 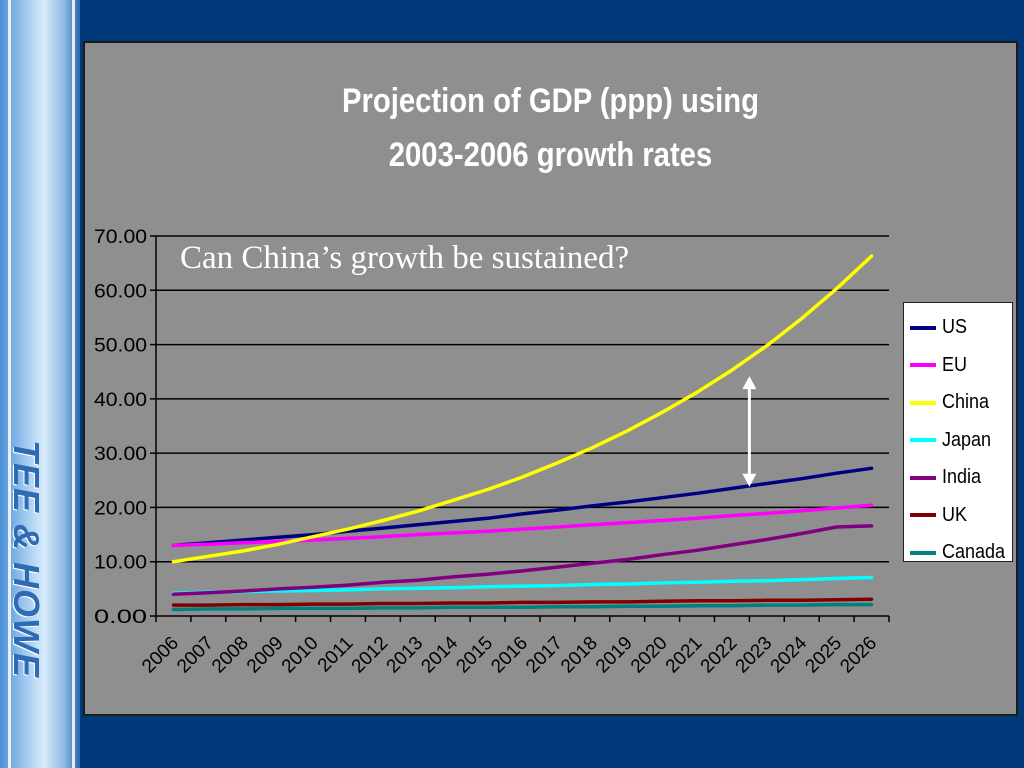 What do you see at coordinates (230, 655) in the screenshot?
I see `x-tick-label: 2008` at bounding box center [230, 655].